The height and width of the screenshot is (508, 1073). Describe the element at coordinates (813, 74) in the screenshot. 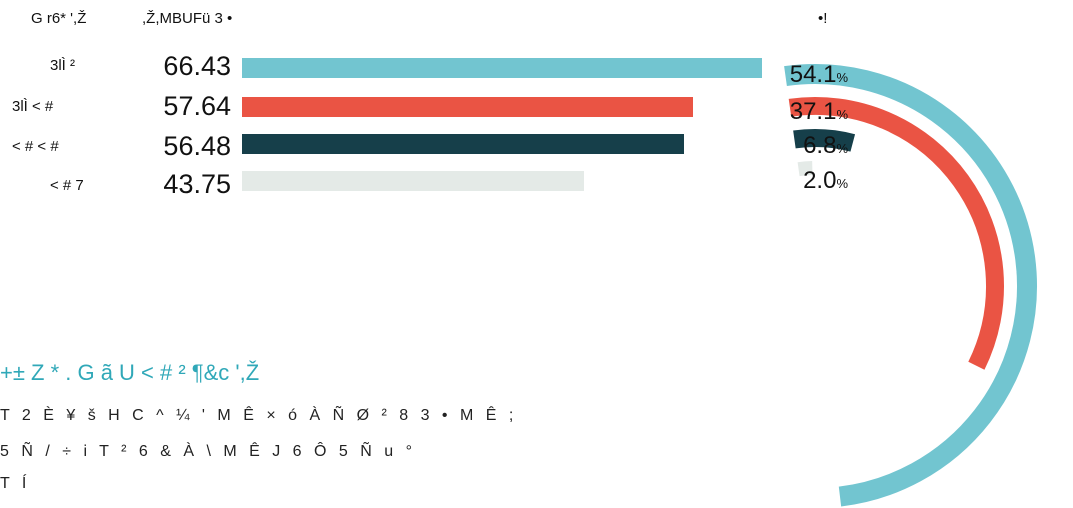

I see `ring-value-0: 54.1` at that location.